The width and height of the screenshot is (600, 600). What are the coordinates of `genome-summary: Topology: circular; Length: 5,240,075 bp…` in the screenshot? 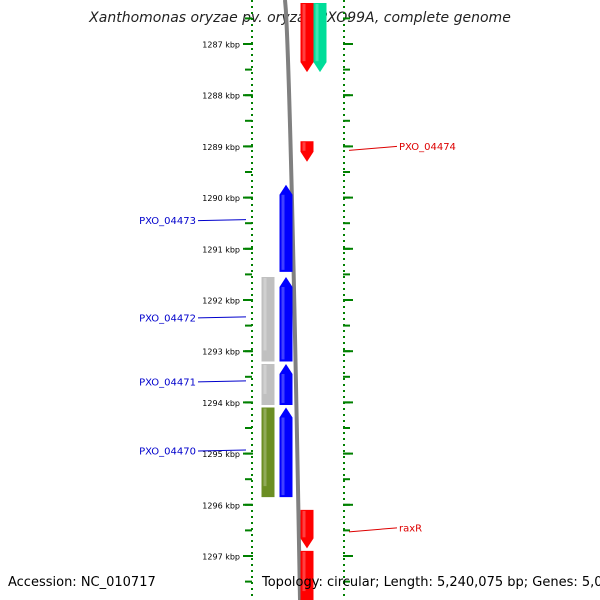 It's located at (431, 582).